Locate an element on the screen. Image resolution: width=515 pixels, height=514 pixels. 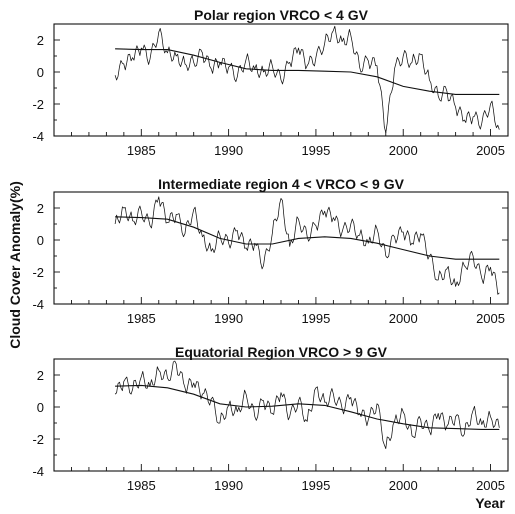
x-axis-title: Year is located at coordinates (490, 503).